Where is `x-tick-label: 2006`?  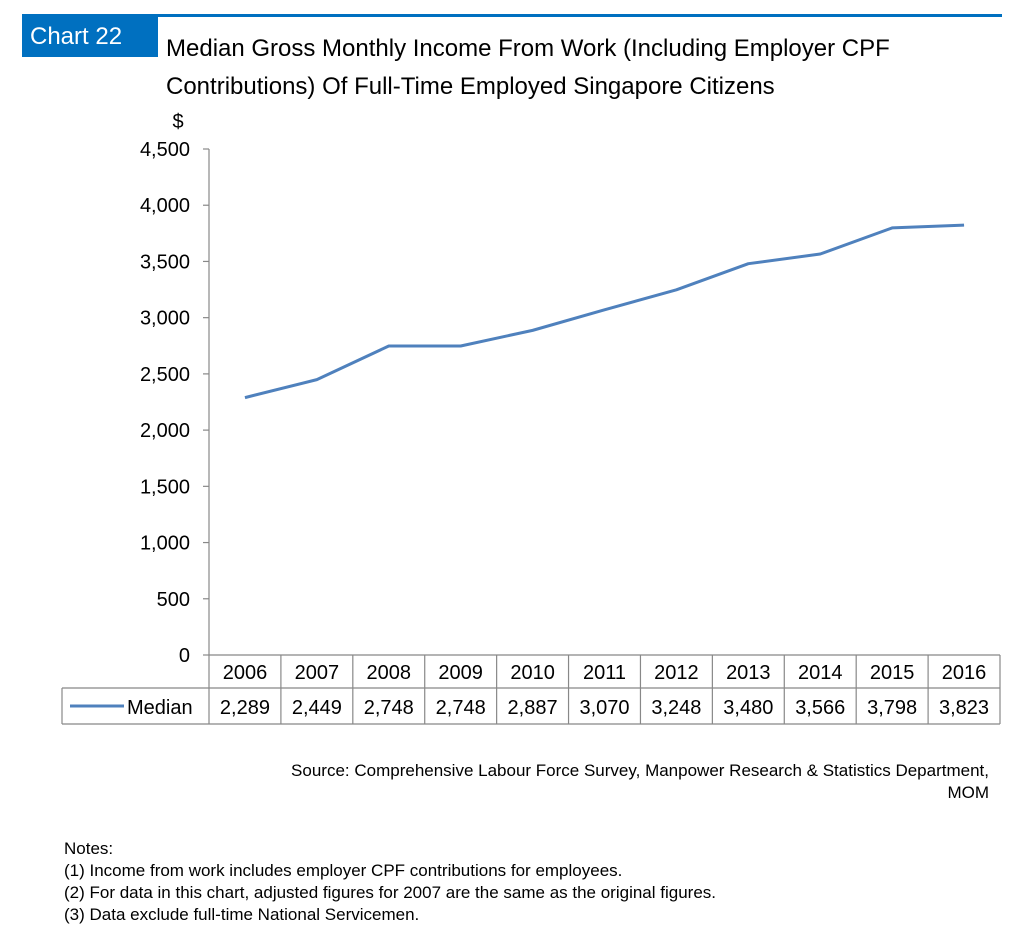 x-tick-label: 2006 is located at coordinates (245, 673).